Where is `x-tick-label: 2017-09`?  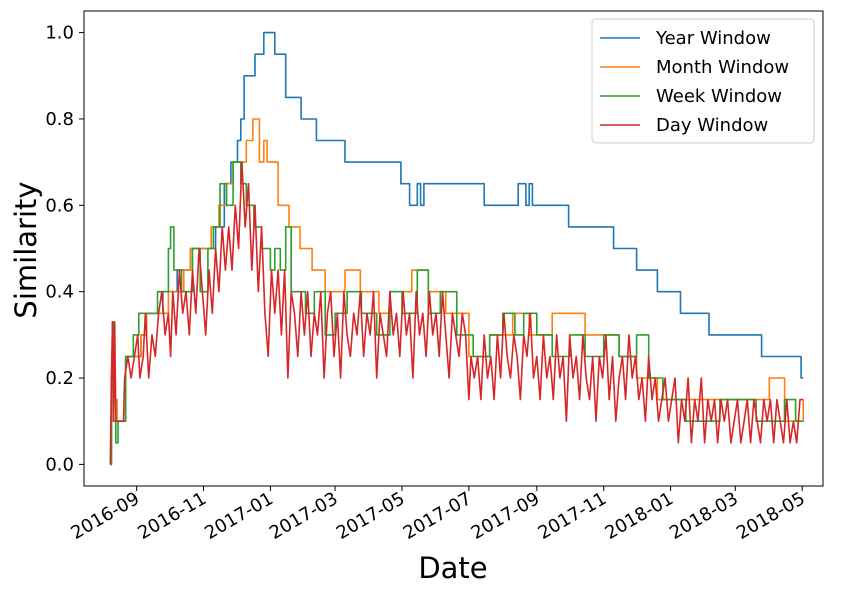
x-tick-label: 2017-09 is located at coordinates (506, 516).